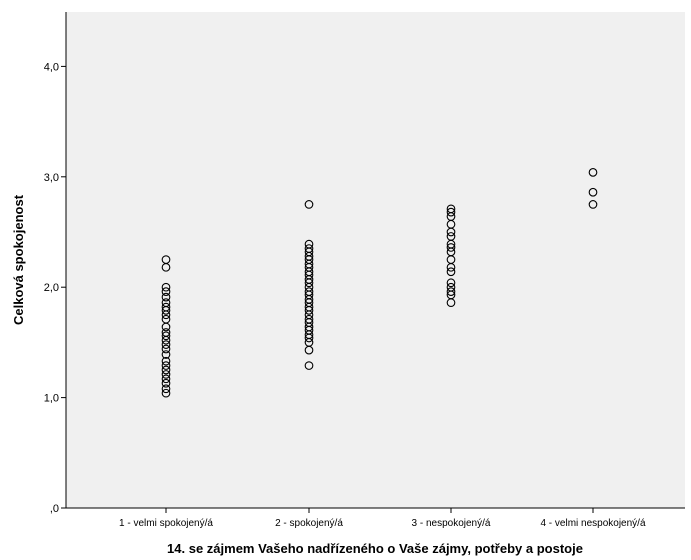 The width and height of the screenshot is (691, 560). I want to click on y-tick-label: 1,0, so click(51, 399).